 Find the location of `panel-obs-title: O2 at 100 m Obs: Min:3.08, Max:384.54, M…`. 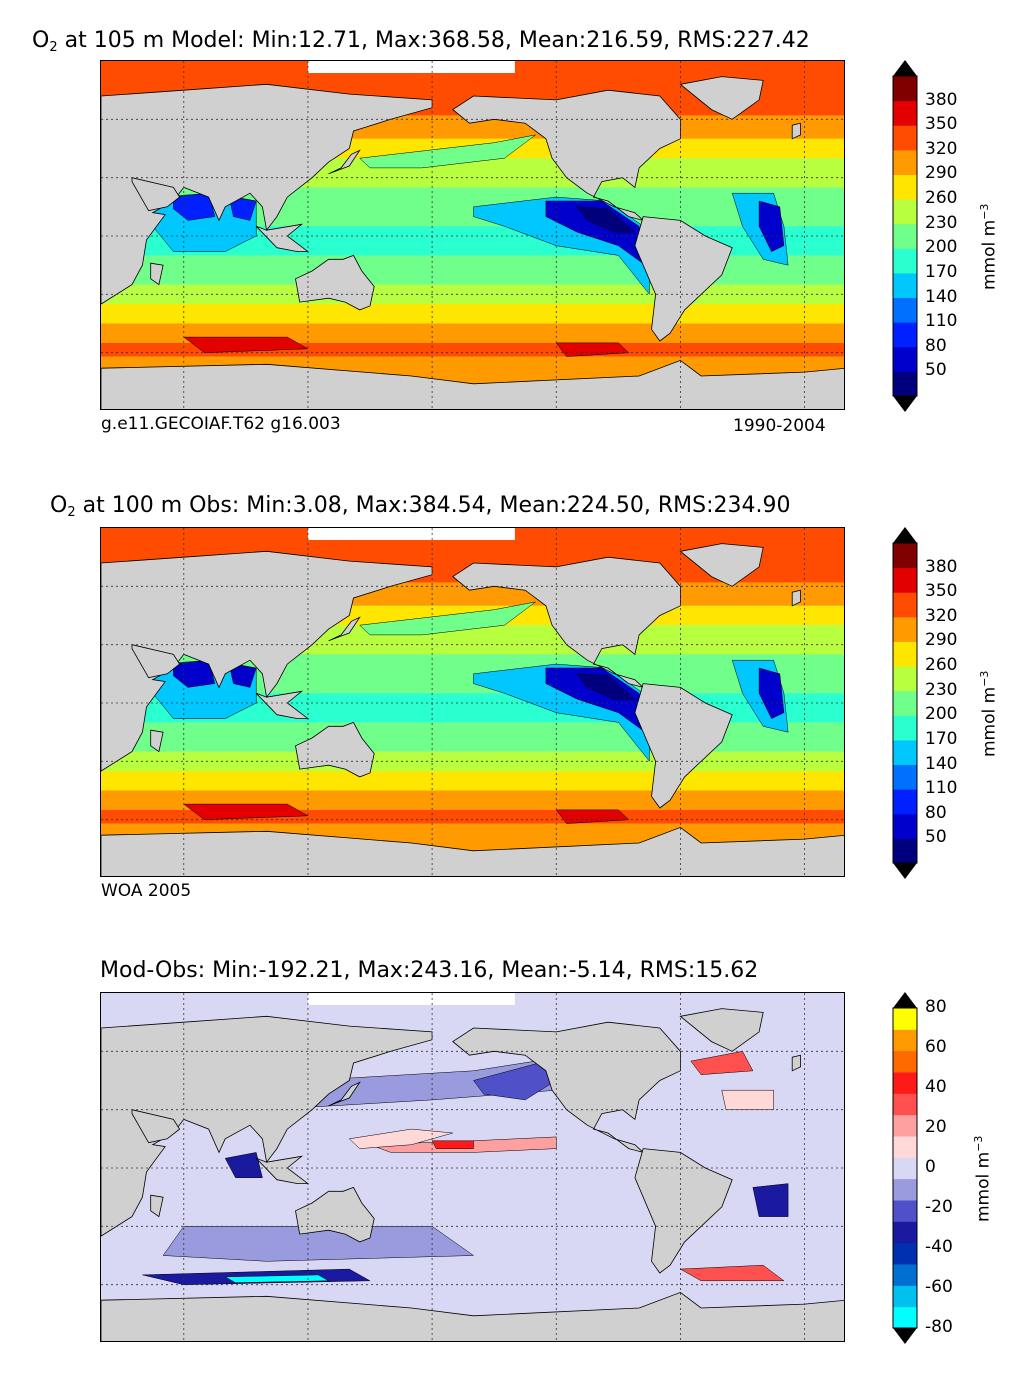

panel-obs-title: O2 at 100 m Obs: Min:3.08, Max:384.54, M… is located at coordinates (420, 506).